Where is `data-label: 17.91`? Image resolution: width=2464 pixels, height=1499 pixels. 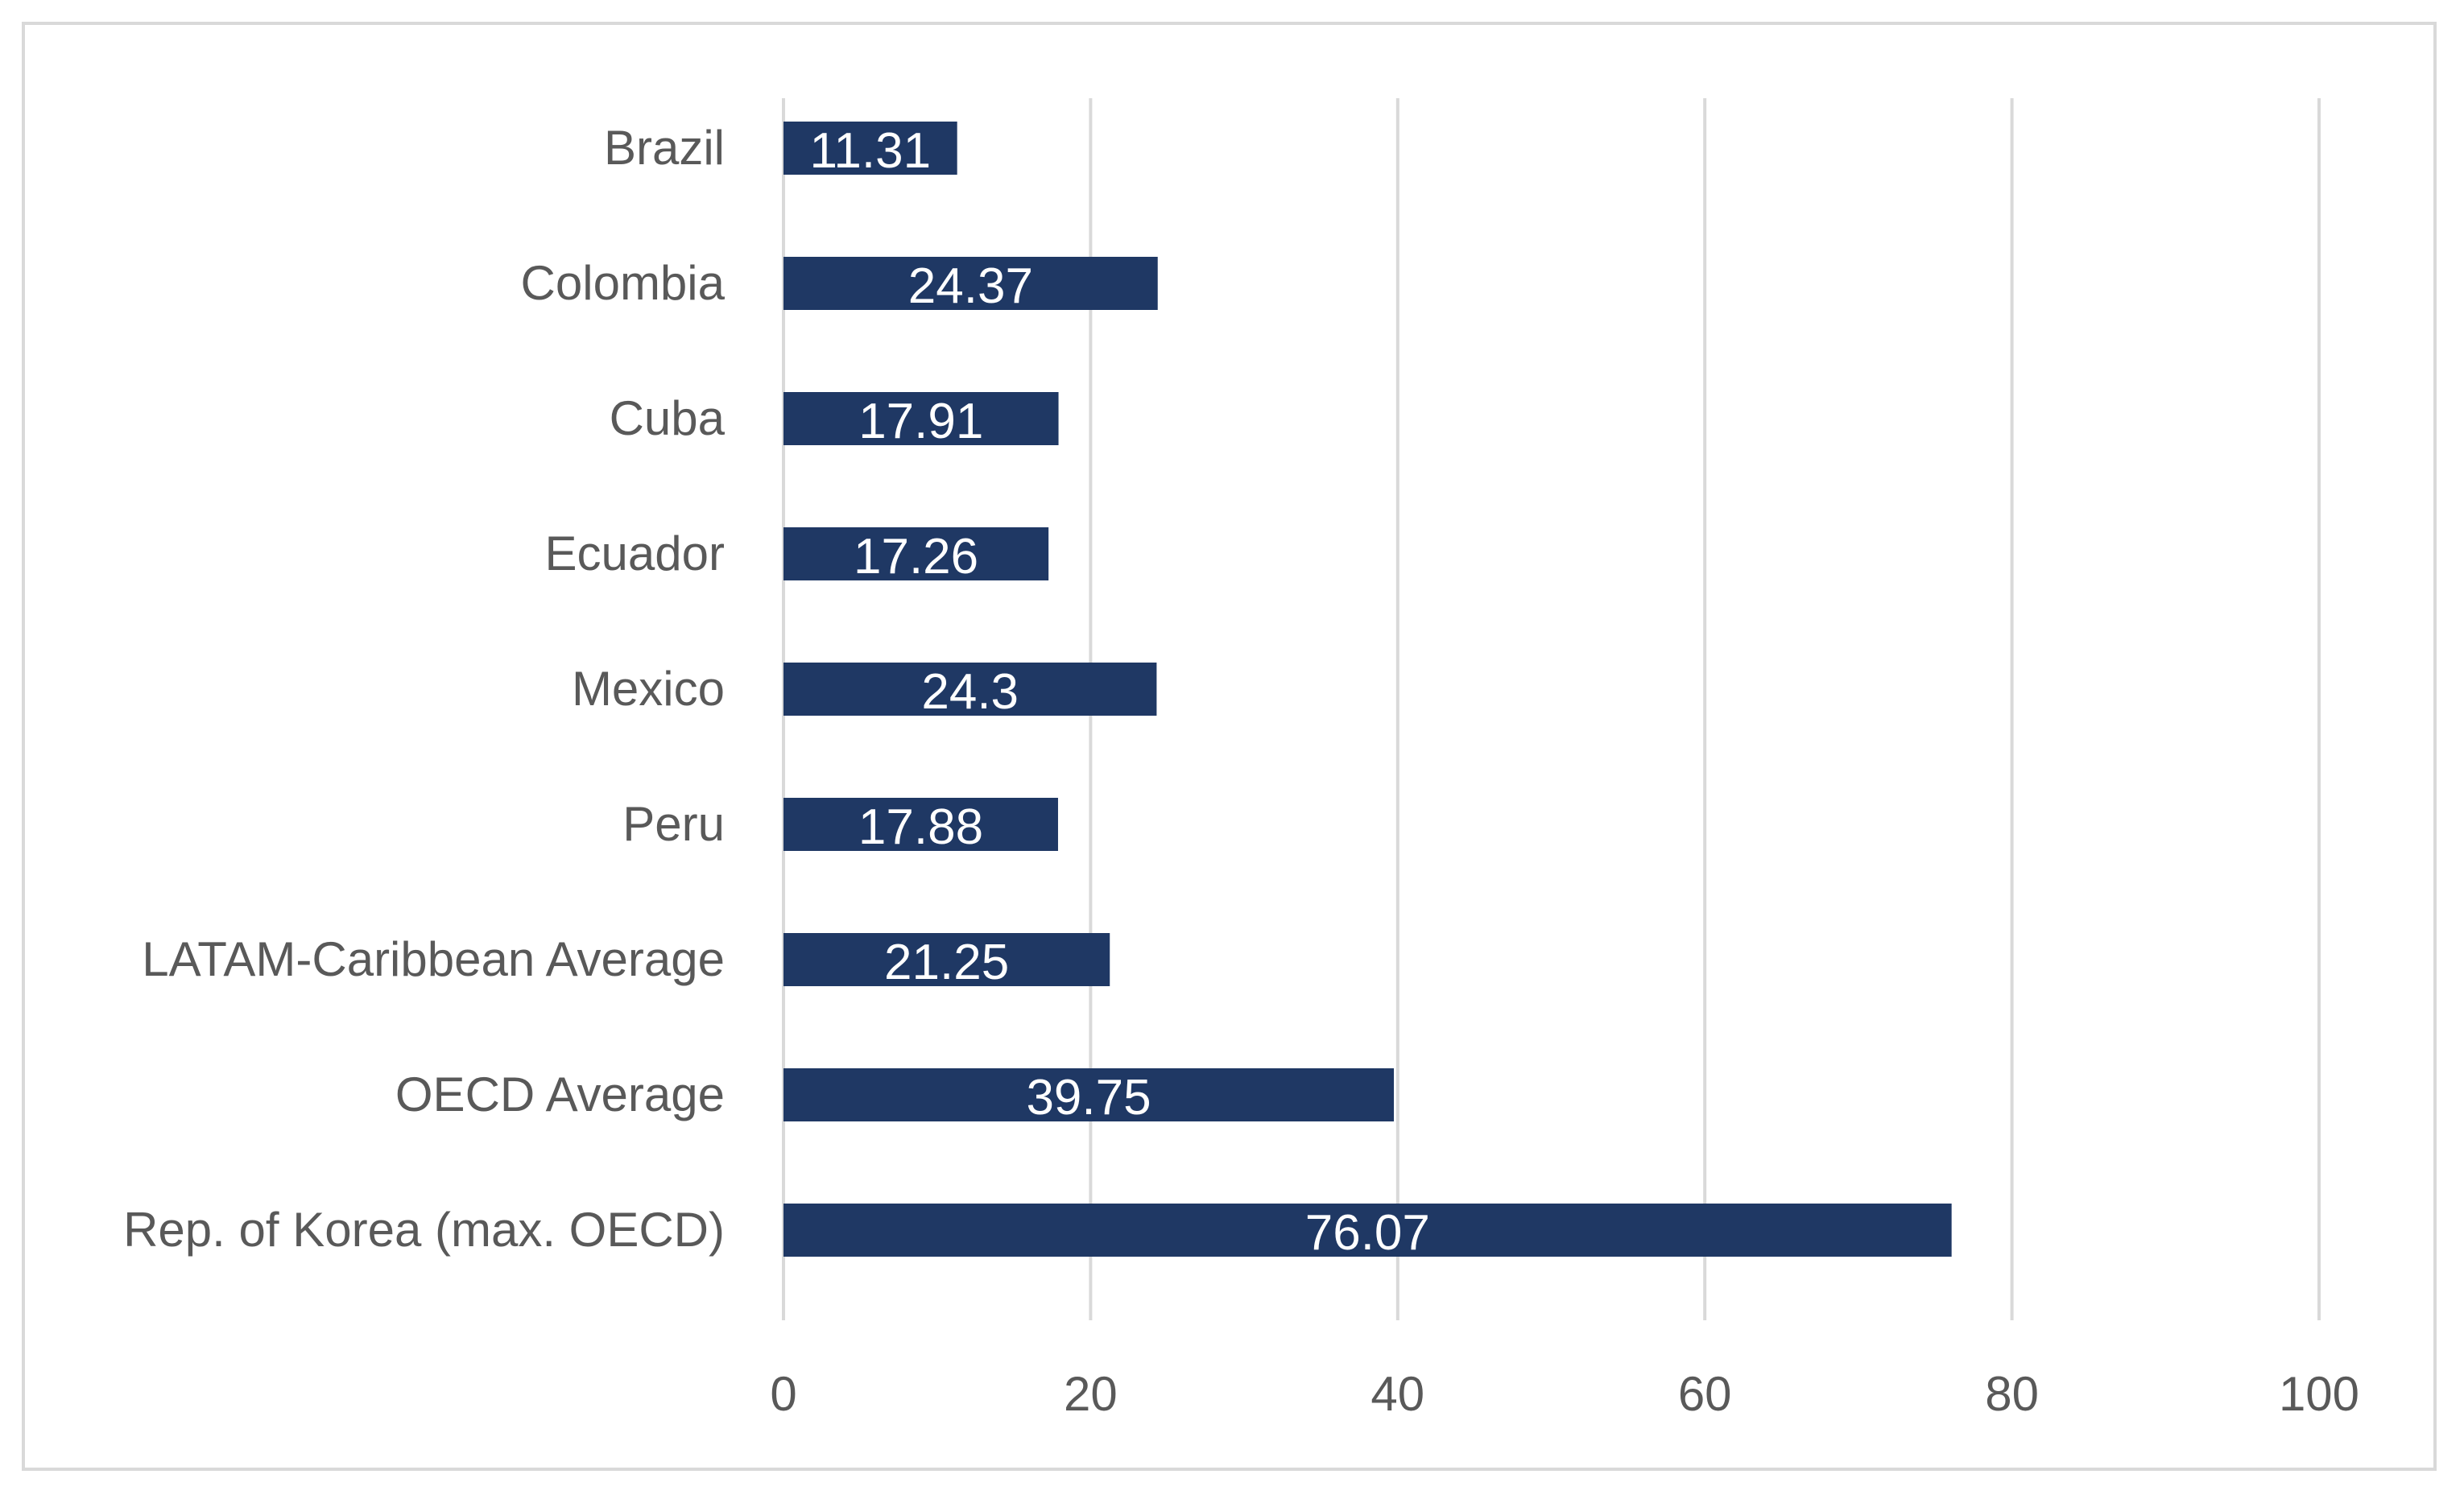
data-label: 17.91 is located at coordinates (920, 422).